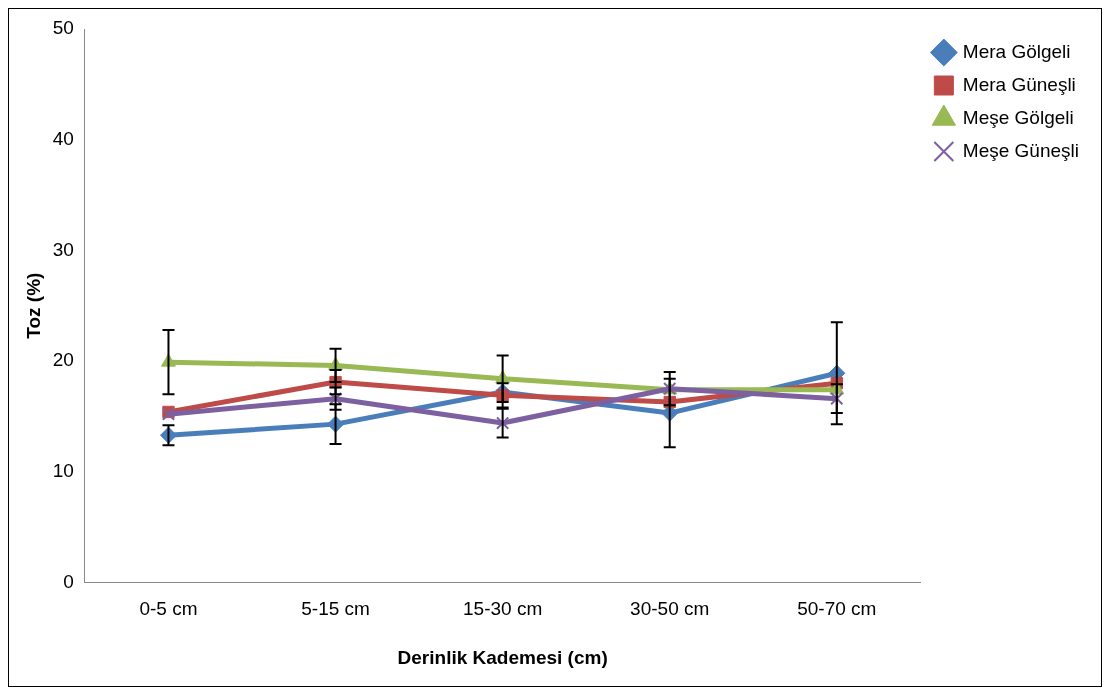 Image resolution: width=1110 pixels, height=695 pixels. I want to click on x-tick-label: 15-30 cm, so click(503, 609).